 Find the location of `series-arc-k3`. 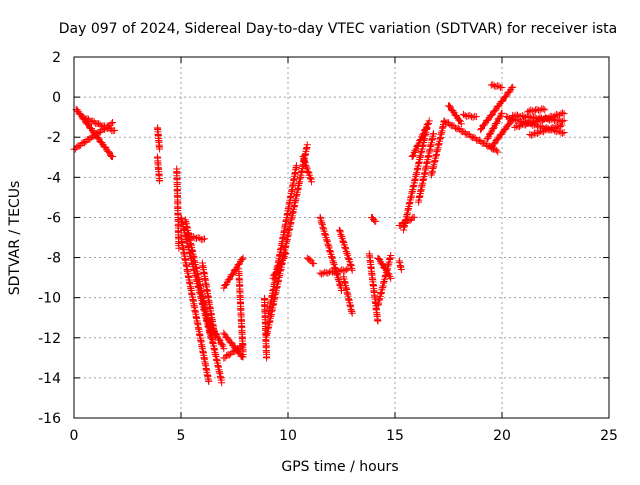

series-arc-k3 is located at coordinates (469, 115).